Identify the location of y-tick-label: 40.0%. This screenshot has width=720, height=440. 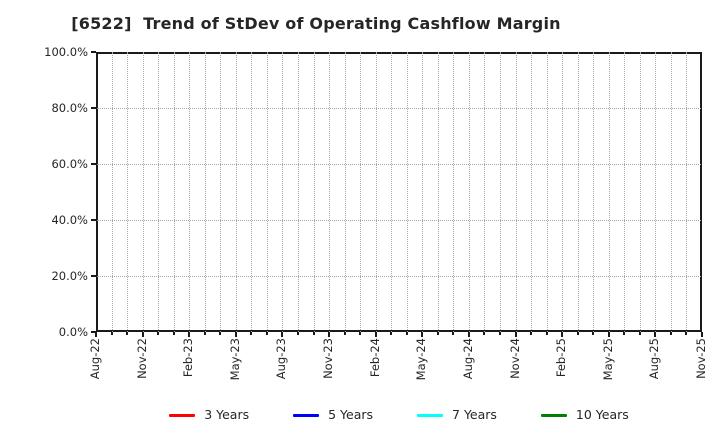
(69, 220).